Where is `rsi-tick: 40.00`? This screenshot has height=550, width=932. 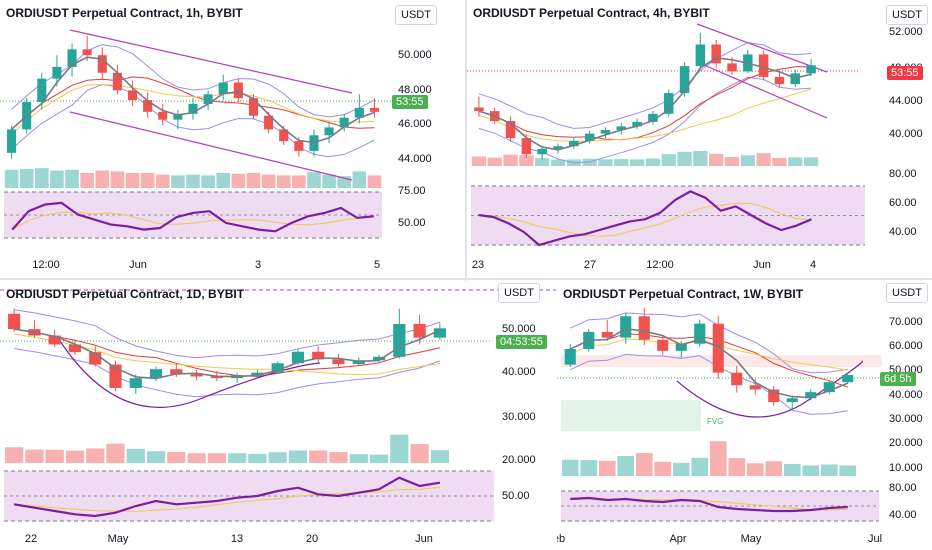
rsi-tick: 40.00 is located at coordinates (903, 232).